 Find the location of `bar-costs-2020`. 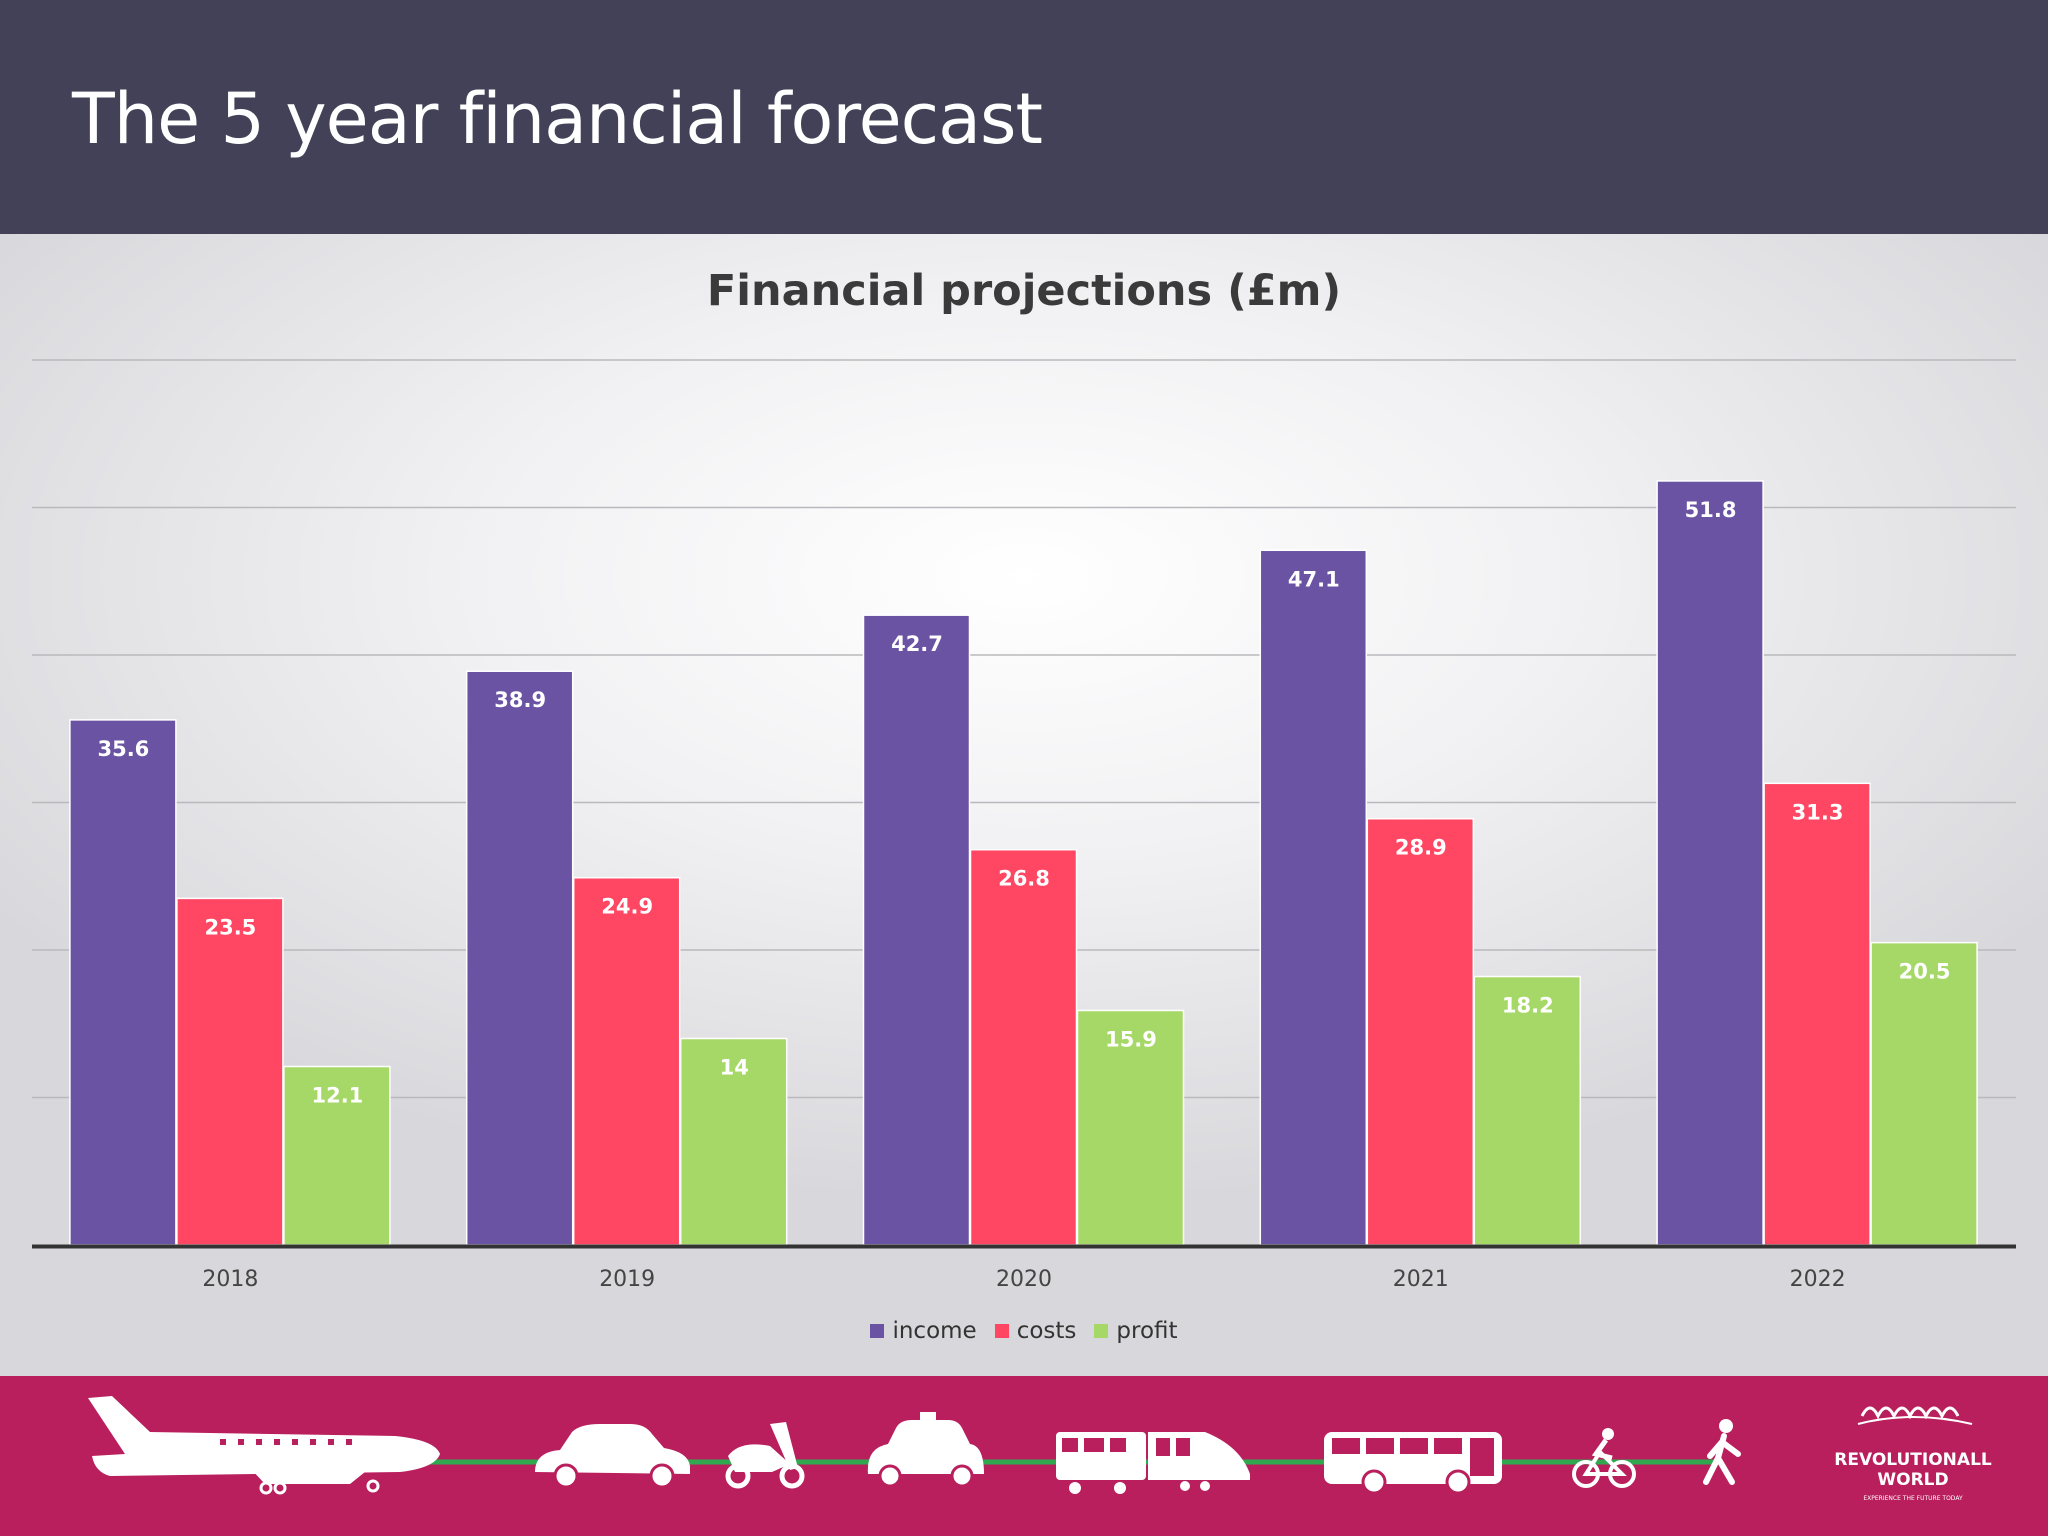

bar-costs-2020 is located at coordinates (1023, 1047).